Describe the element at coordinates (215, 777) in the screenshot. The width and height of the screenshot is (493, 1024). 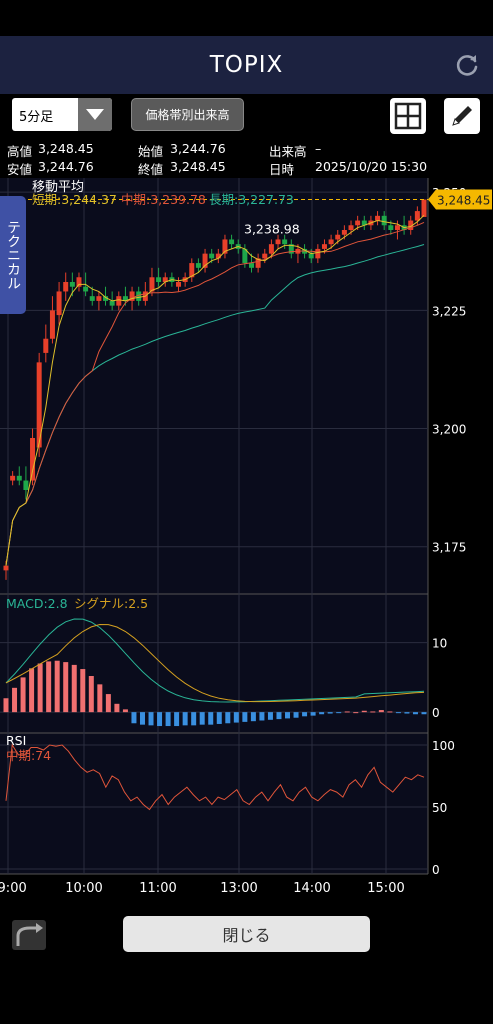
I see `rsi-line` at that location.